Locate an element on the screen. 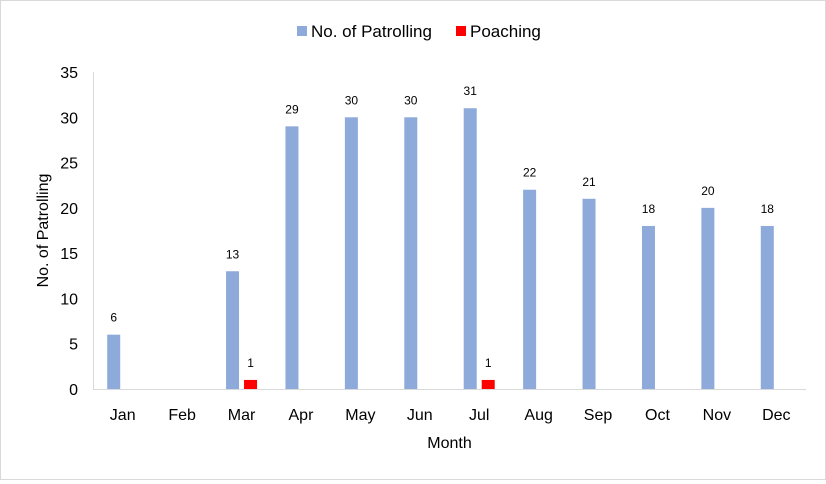 The width and height of the screenshot is (826, 484). bar-no-of-patrolling-sep is located at coordinates (589, 293).